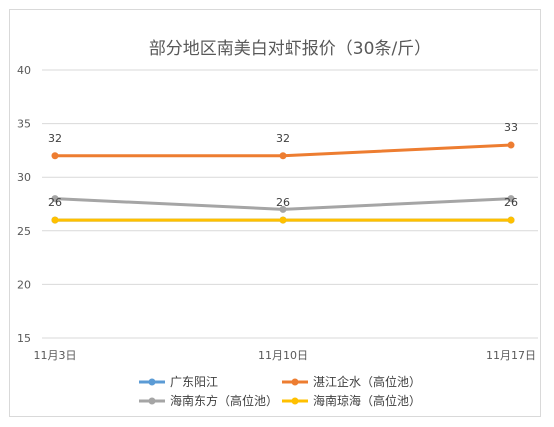  Describe the element at coordinates (194, 382) in the screenshot. I see `legend-label: 广东阳江` at that location.